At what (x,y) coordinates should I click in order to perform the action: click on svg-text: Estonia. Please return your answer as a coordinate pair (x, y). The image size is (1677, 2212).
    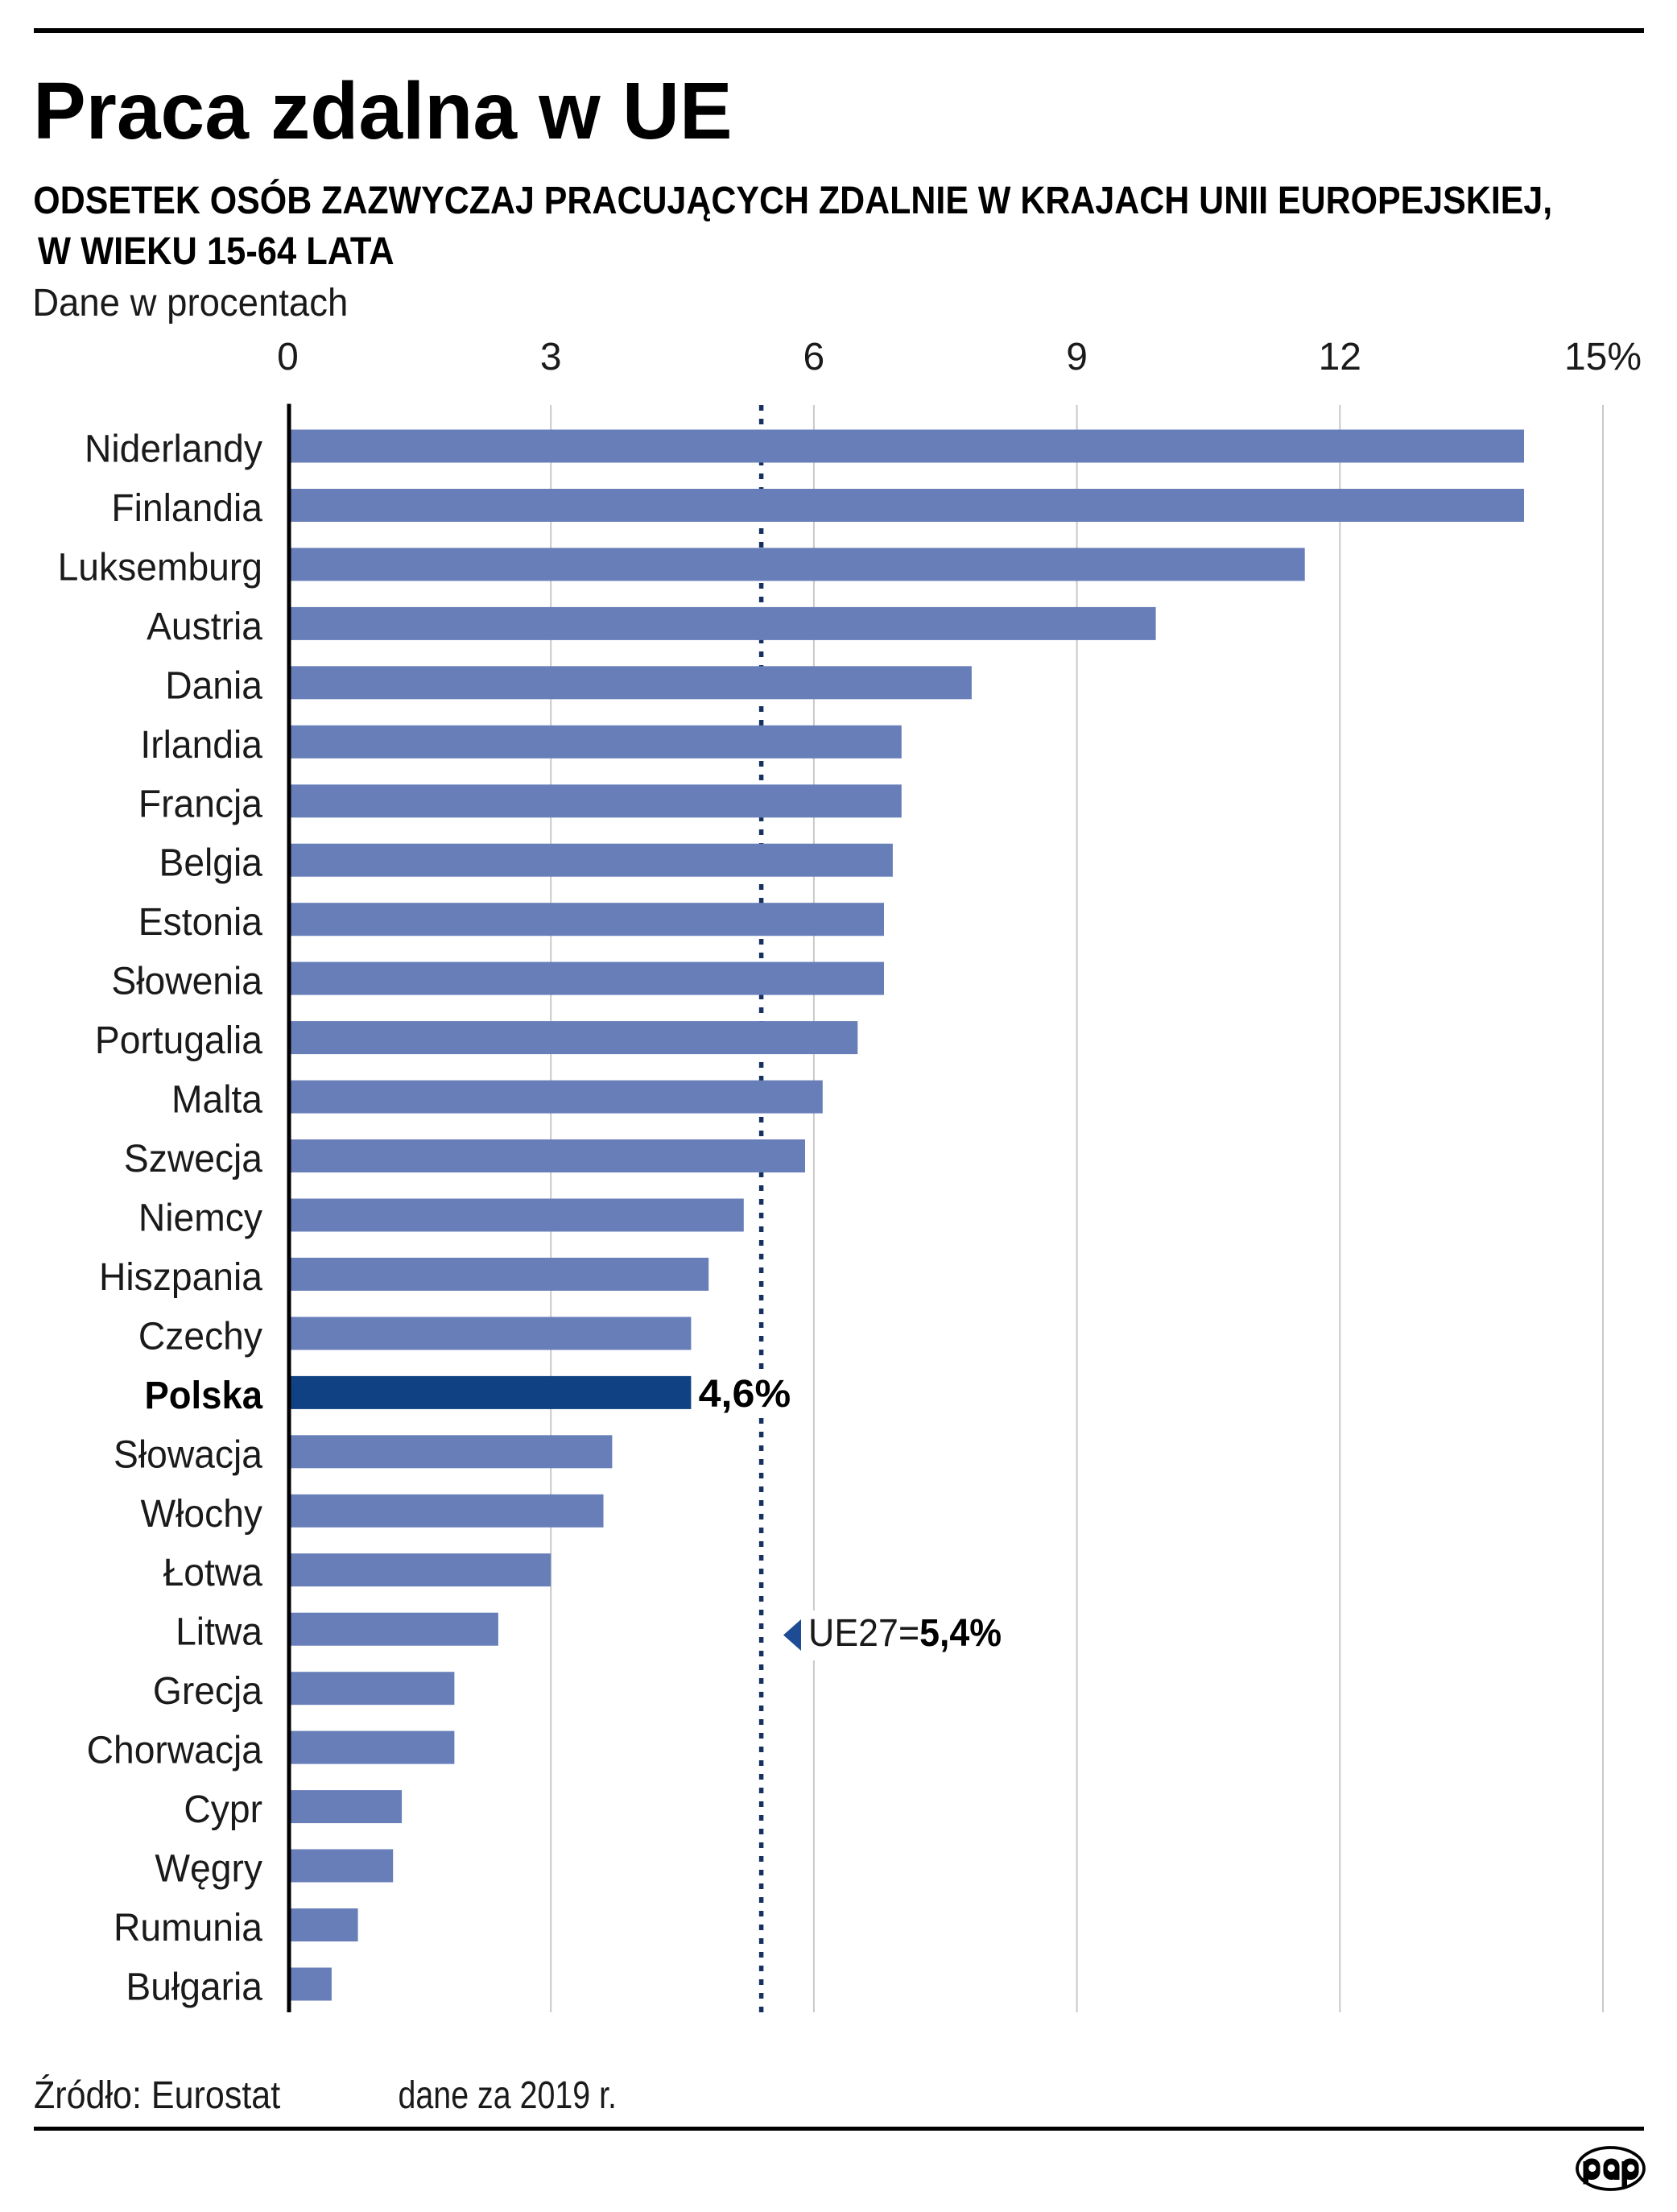
    Looking at the image, I should click on (200, 922).